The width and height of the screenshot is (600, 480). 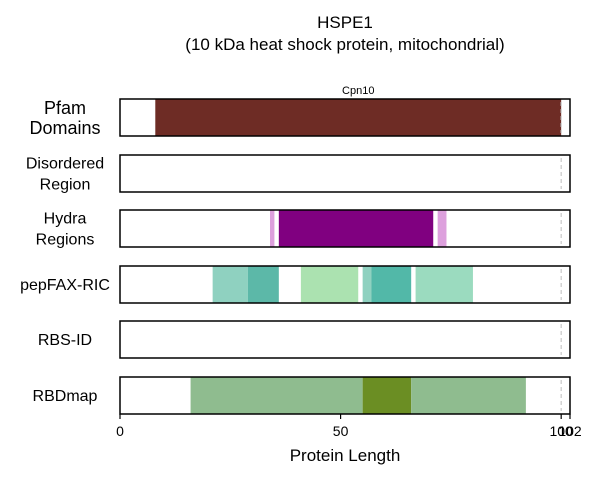 What do you see at coordinates (65, 396) in the screenshot?
I see `track-label: RBDmap` at bounding box center [65, 396].